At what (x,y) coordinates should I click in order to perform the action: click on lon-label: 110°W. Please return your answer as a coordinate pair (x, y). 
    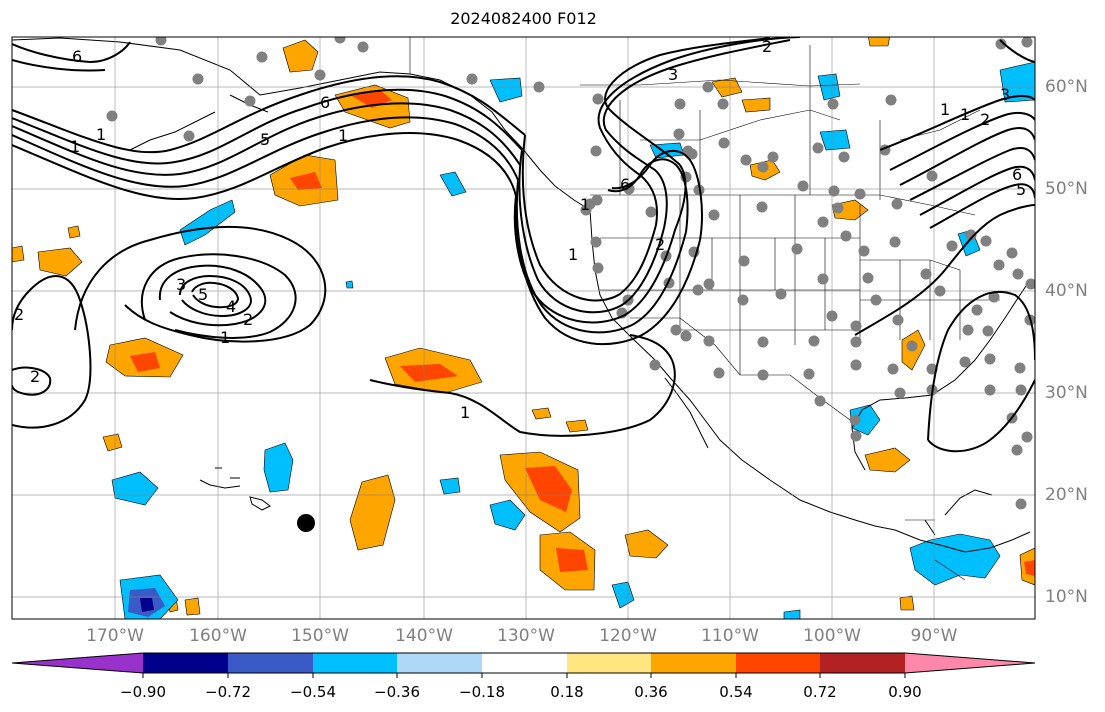
    Looking at the image, I should click on (730, 636).